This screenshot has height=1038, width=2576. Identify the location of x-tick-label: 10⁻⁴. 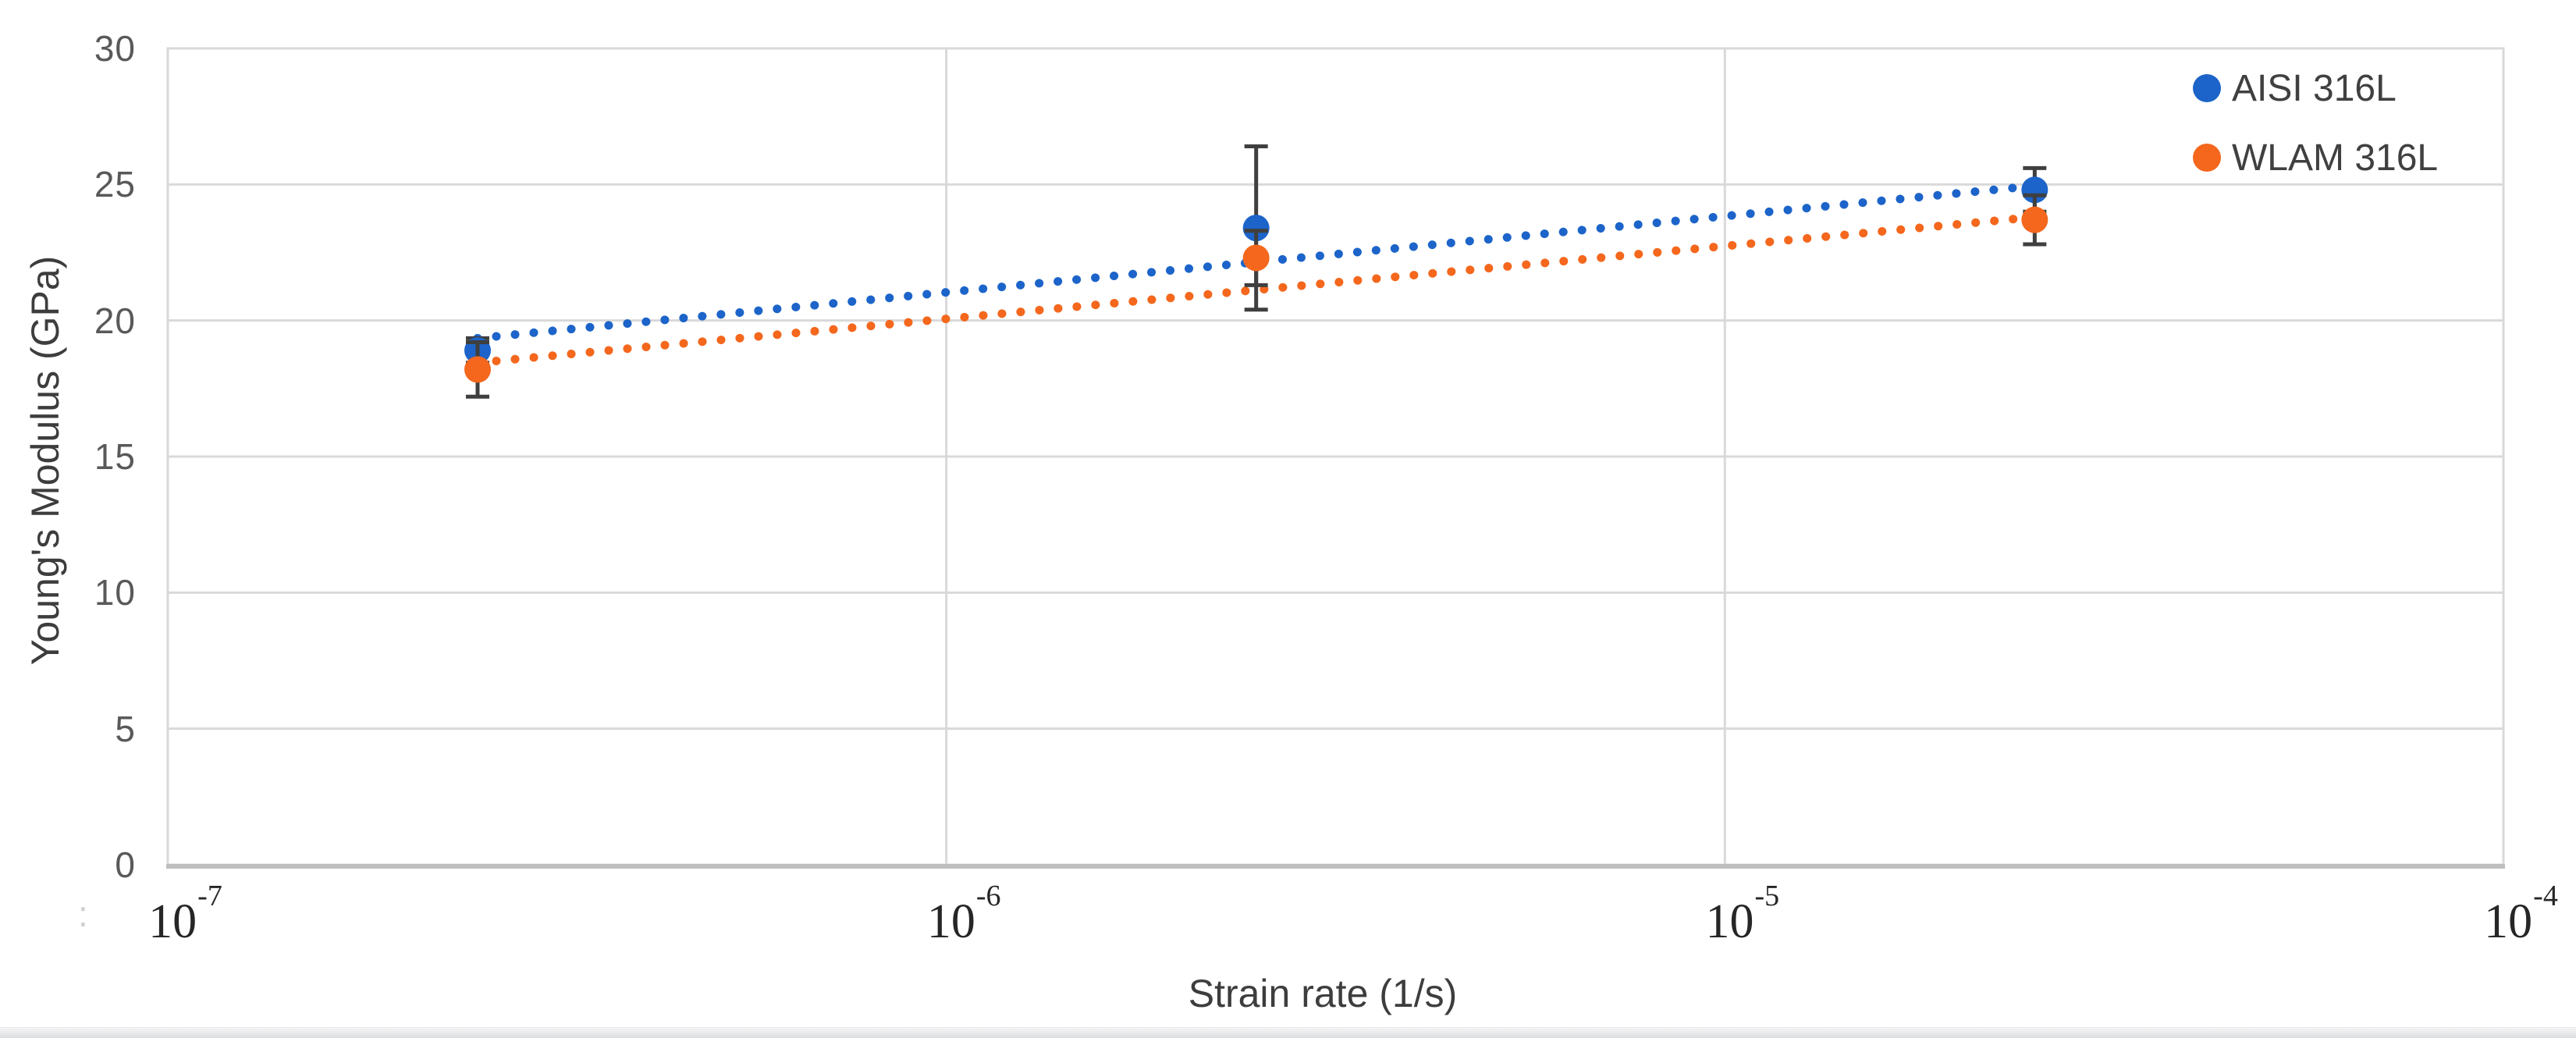
(2521, 914).